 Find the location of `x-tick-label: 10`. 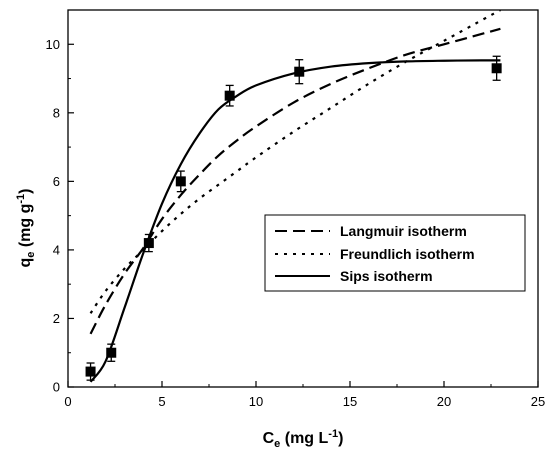

x-tick-label: 10 is located at coordinates (256, 401).